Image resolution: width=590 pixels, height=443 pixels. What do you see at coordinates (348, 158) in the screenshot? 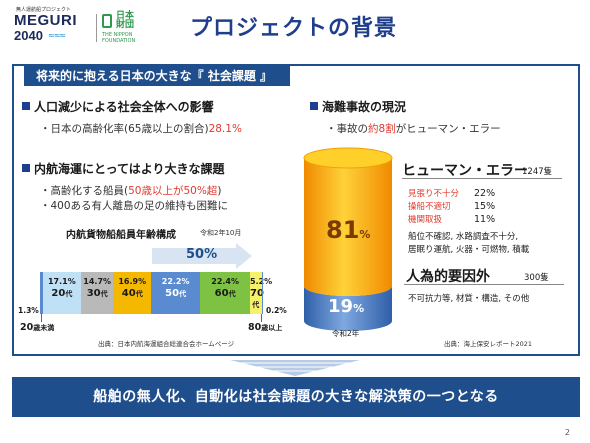
I see `cylinder-top` at bounding box center [348, 158].